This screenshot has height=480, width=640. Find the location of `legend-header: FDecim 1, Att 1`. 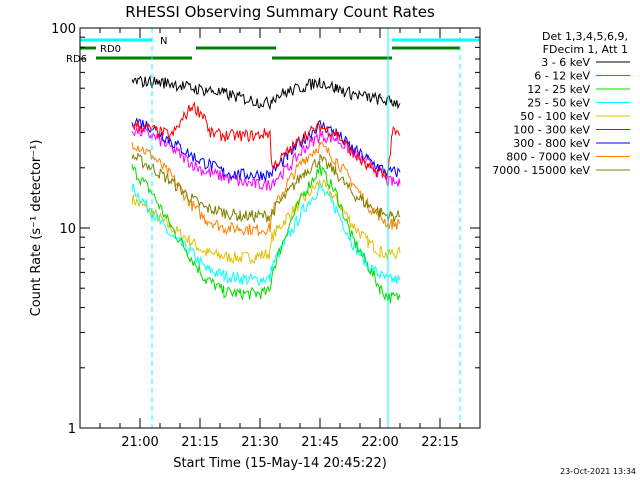

legend-header: FDecim 1, Att 1 is located at coordinates (585, 49).